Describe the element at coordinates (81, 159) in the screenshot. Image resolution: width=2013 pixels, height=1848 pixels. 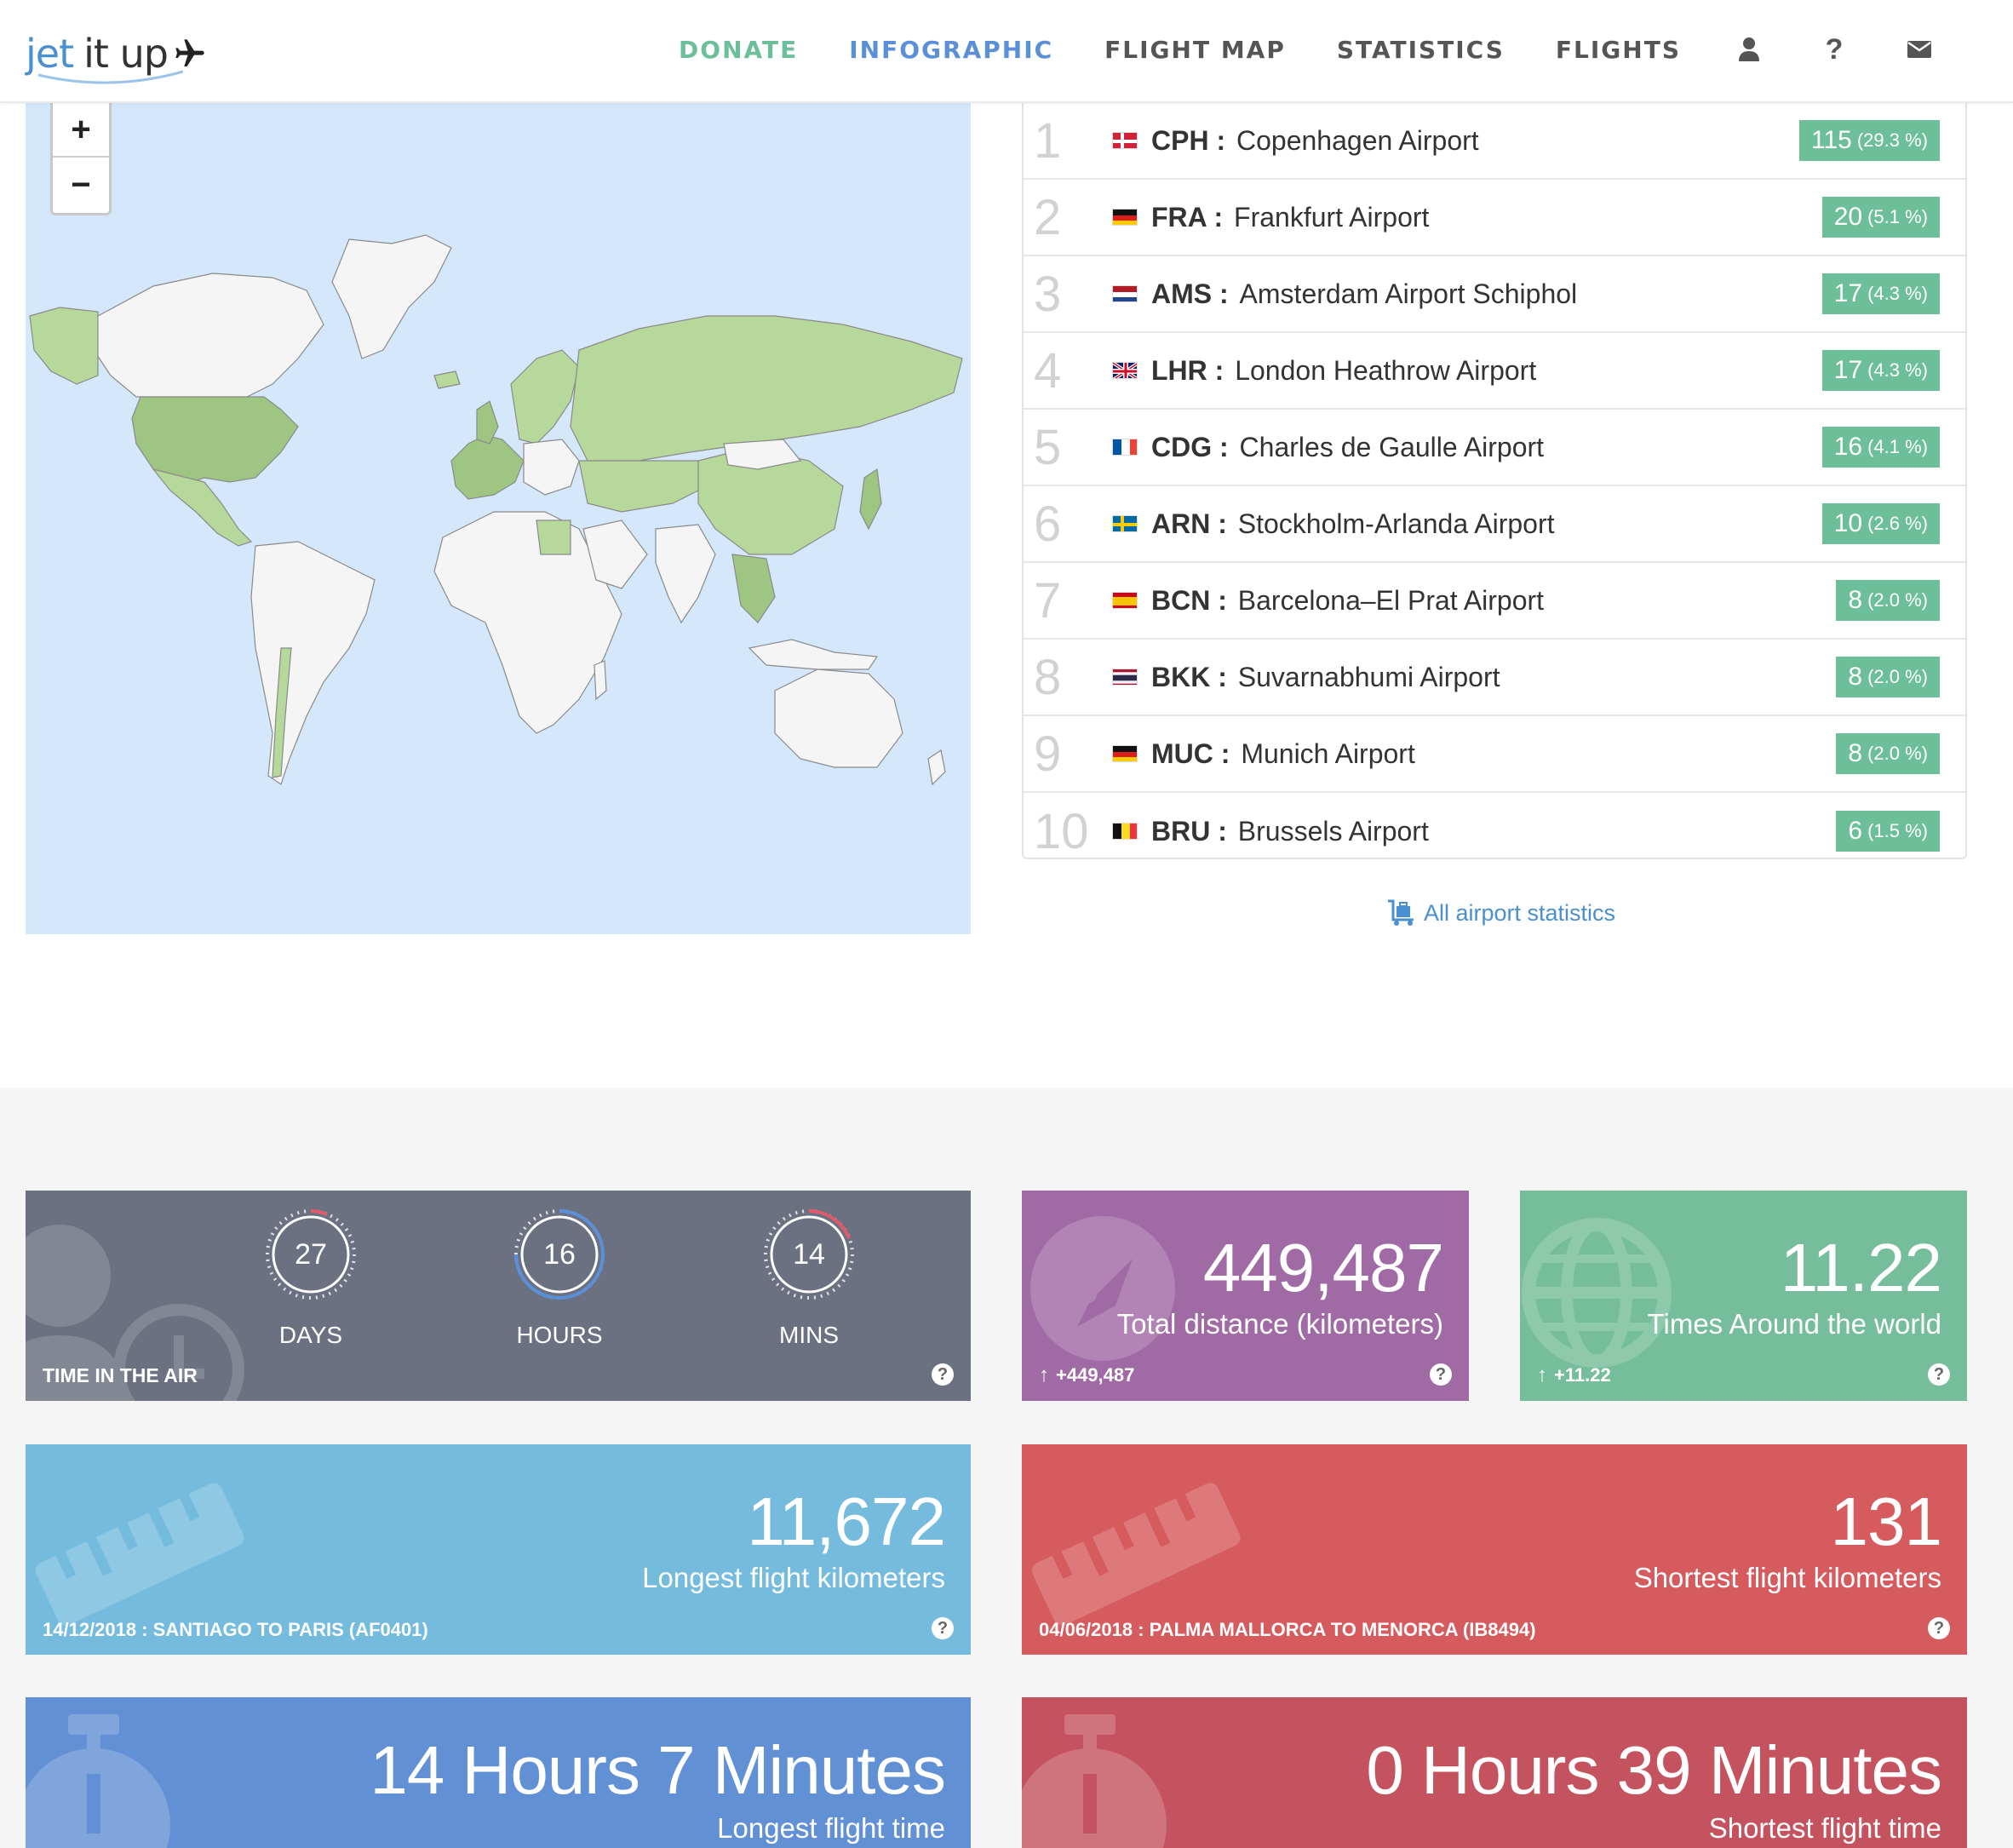
I see `zoom-control: + −` at that location.